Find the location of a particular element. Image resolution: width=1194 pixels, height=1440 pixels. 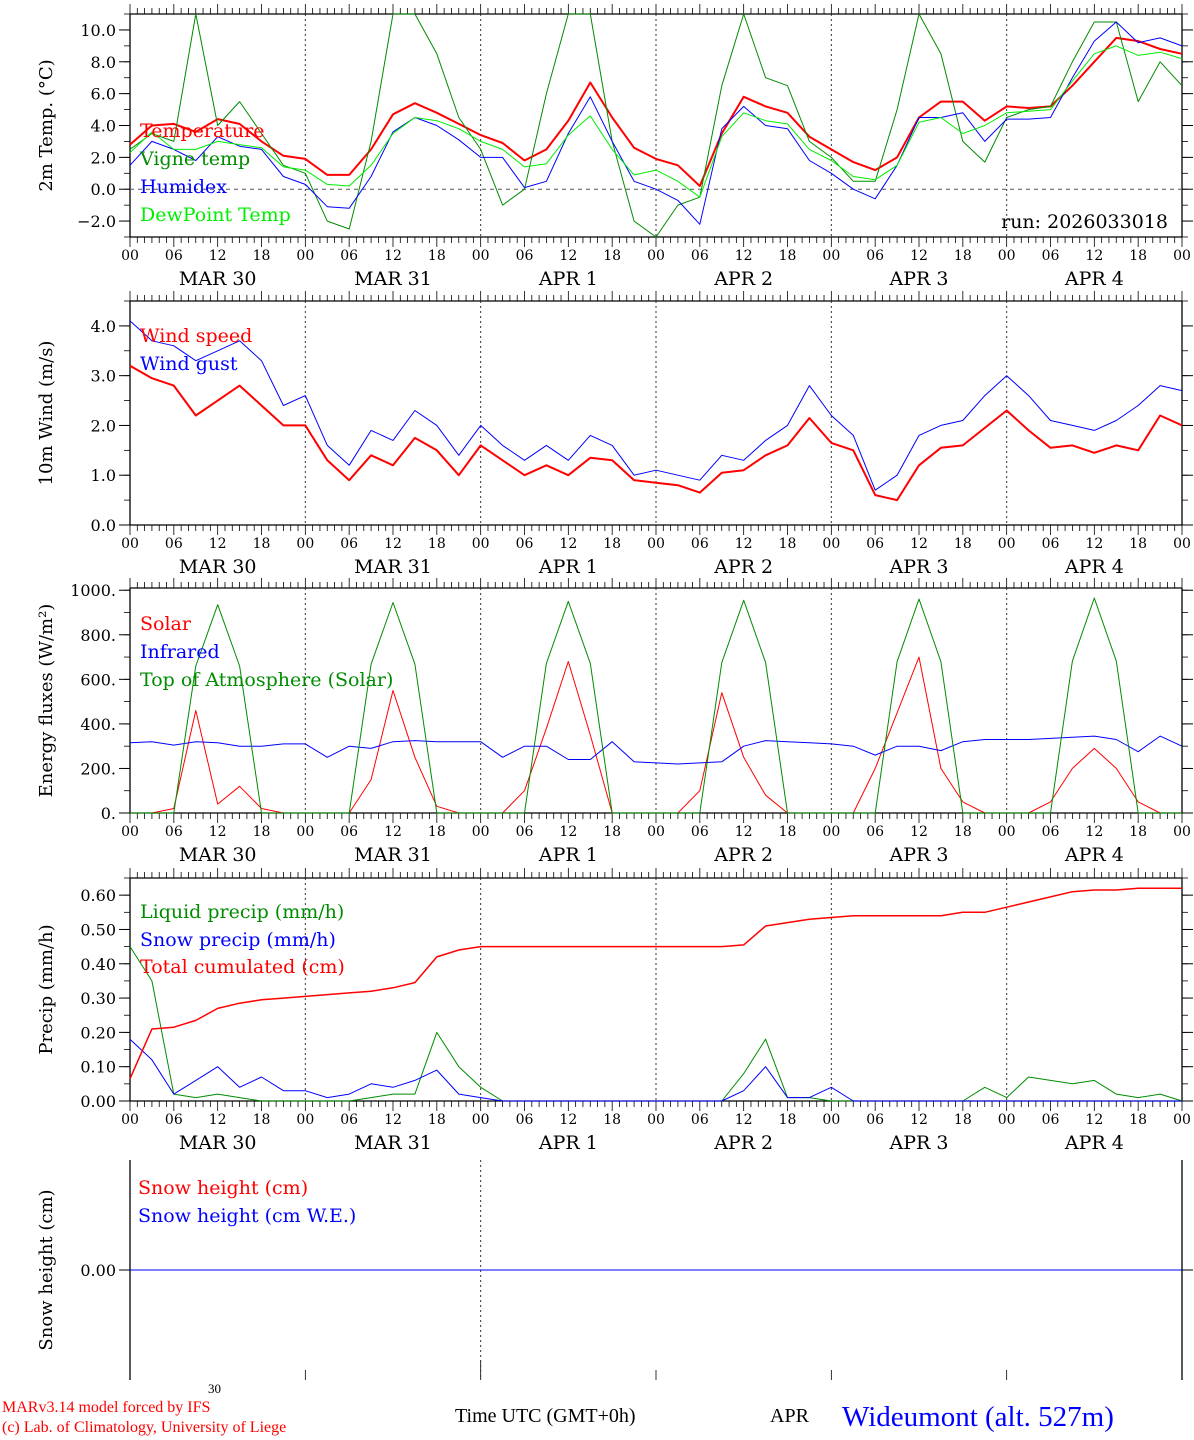

y-tick-label: 6.0 is located at coordinates (103, 94).